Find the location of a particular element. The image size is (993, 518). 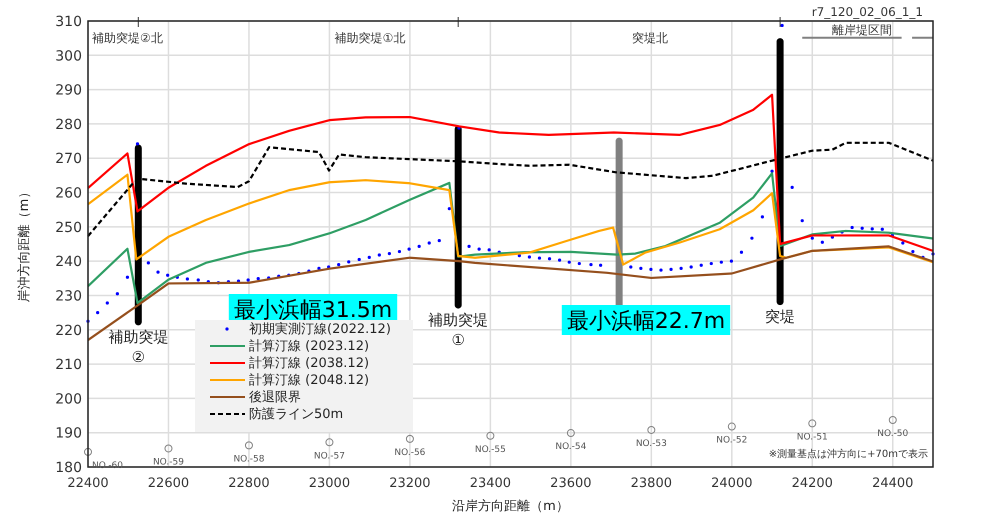

annotation: 補助突堤 ② is located at coordinates (138, 347).